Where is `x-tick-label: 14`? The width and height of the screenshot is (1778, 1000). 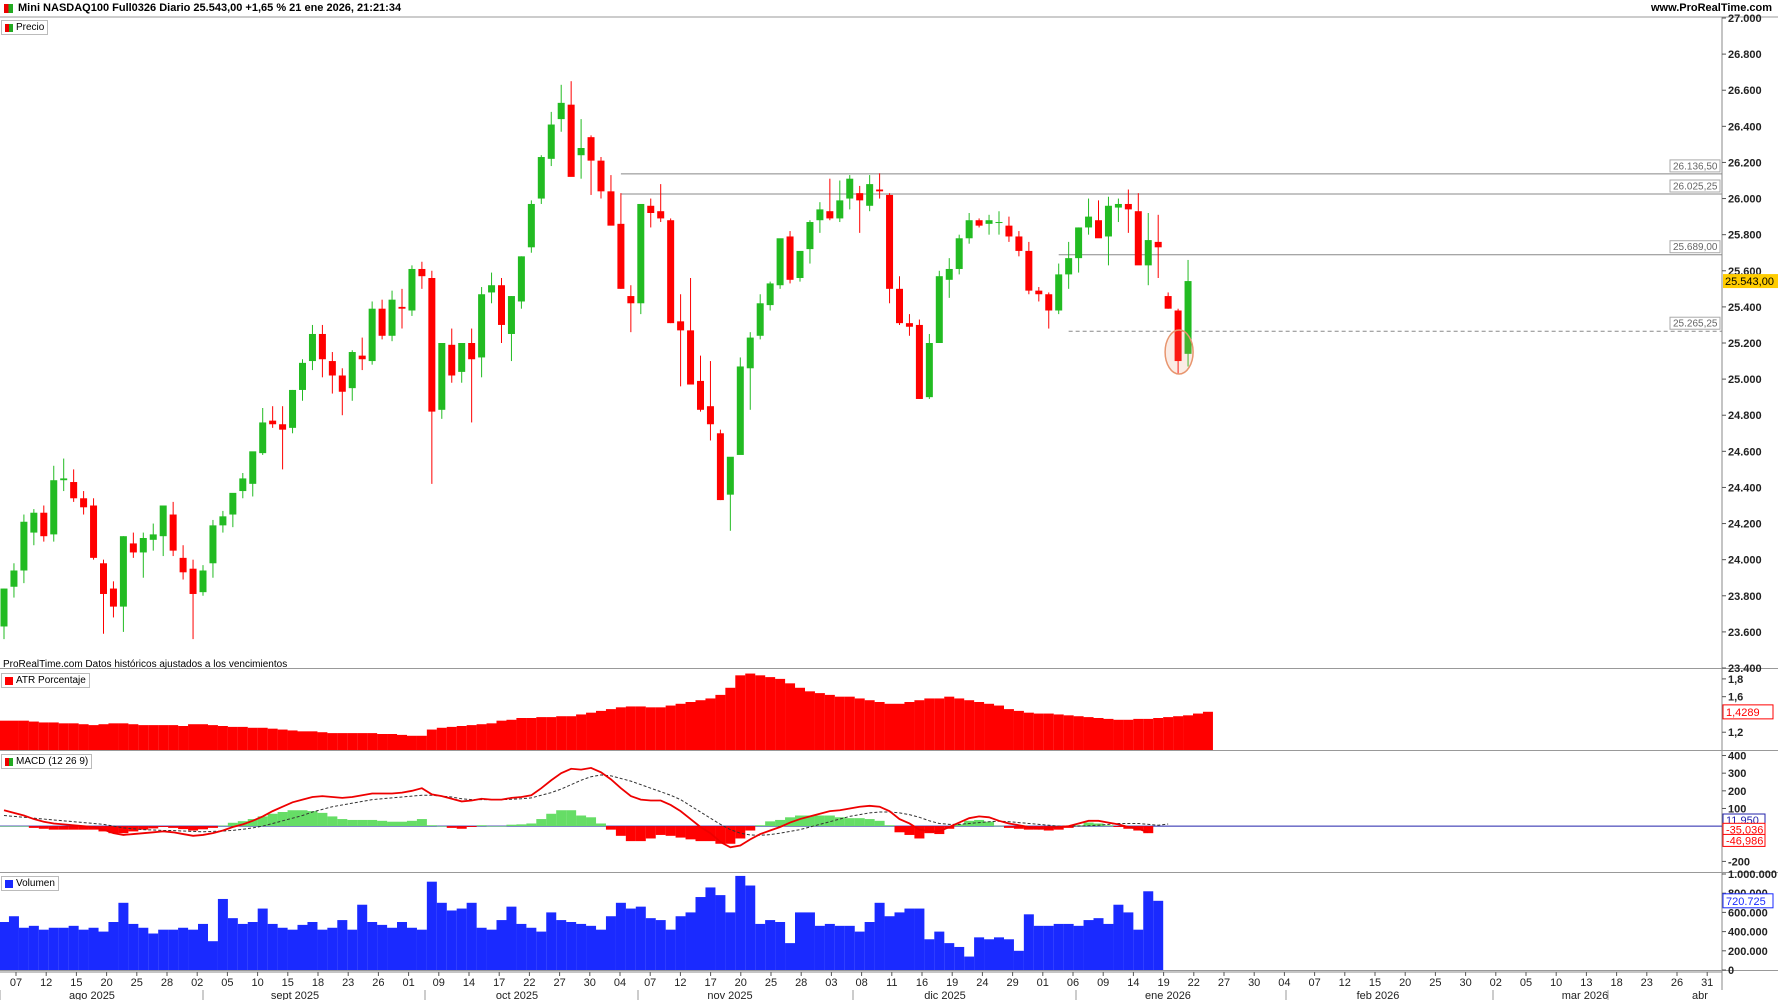
x-tick-label: 14 is located at coordinates (469, 983).